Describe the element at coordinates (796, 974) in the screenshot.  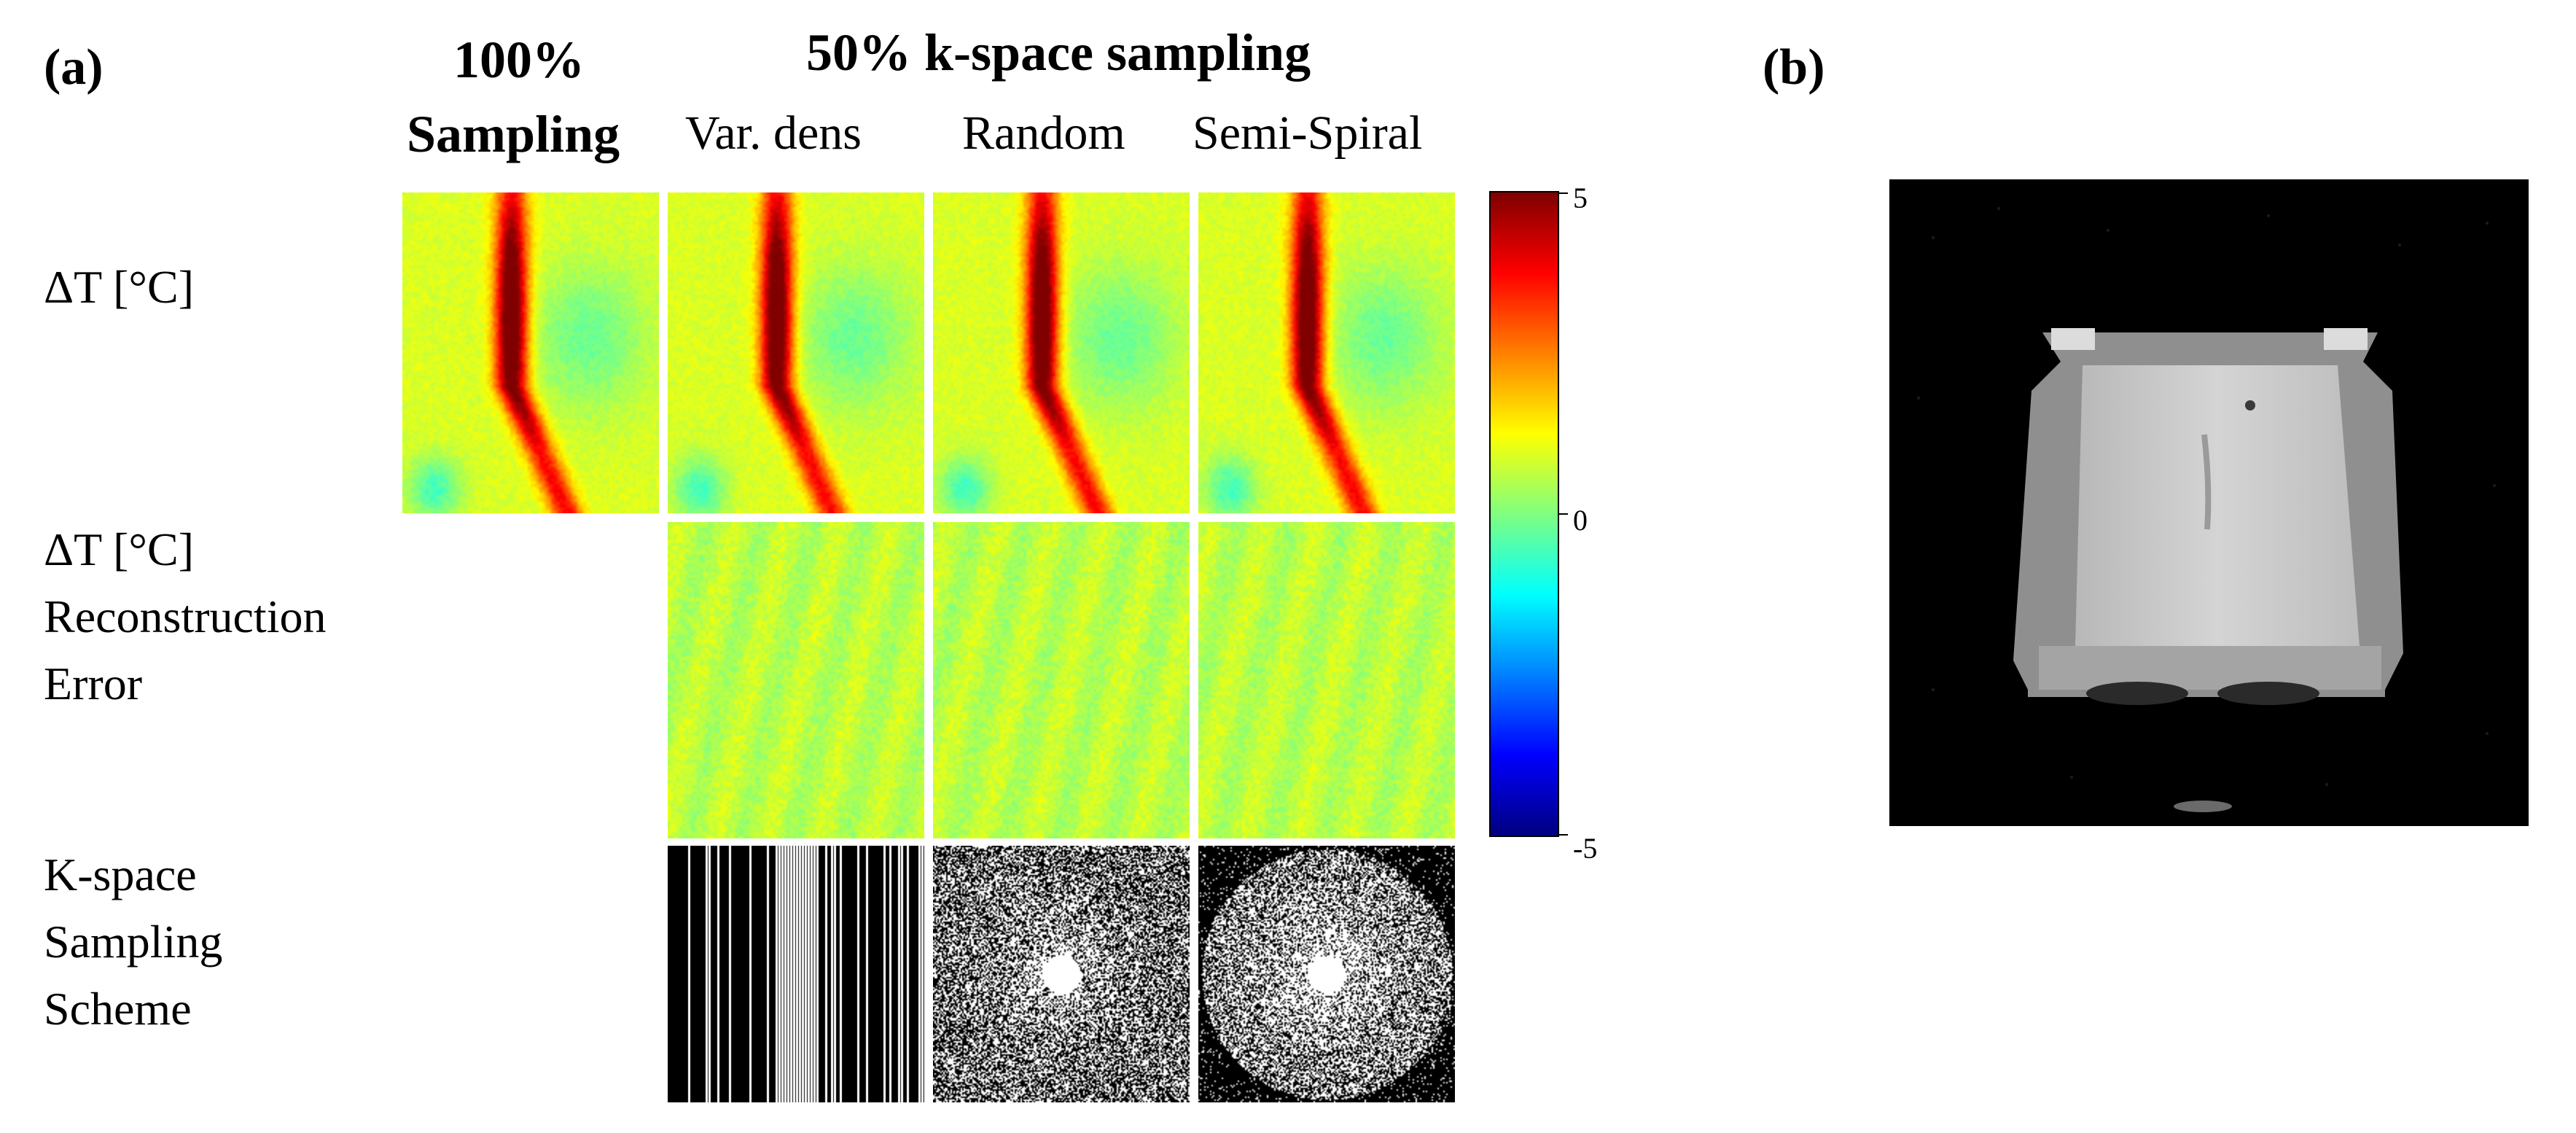
I see `kspace-mask-var-dens` at that location.